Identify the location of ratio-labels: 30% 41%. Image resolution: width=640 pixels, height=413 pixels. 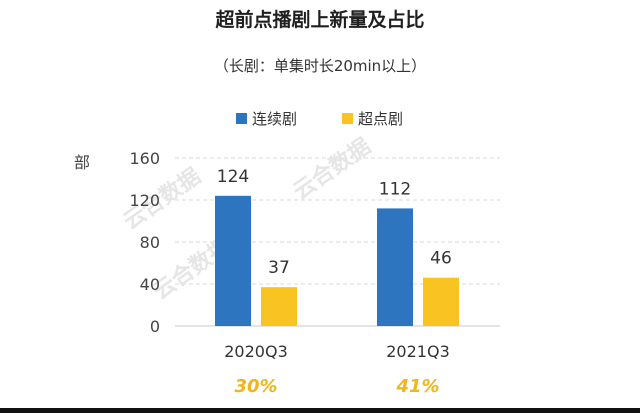
(336, 386).